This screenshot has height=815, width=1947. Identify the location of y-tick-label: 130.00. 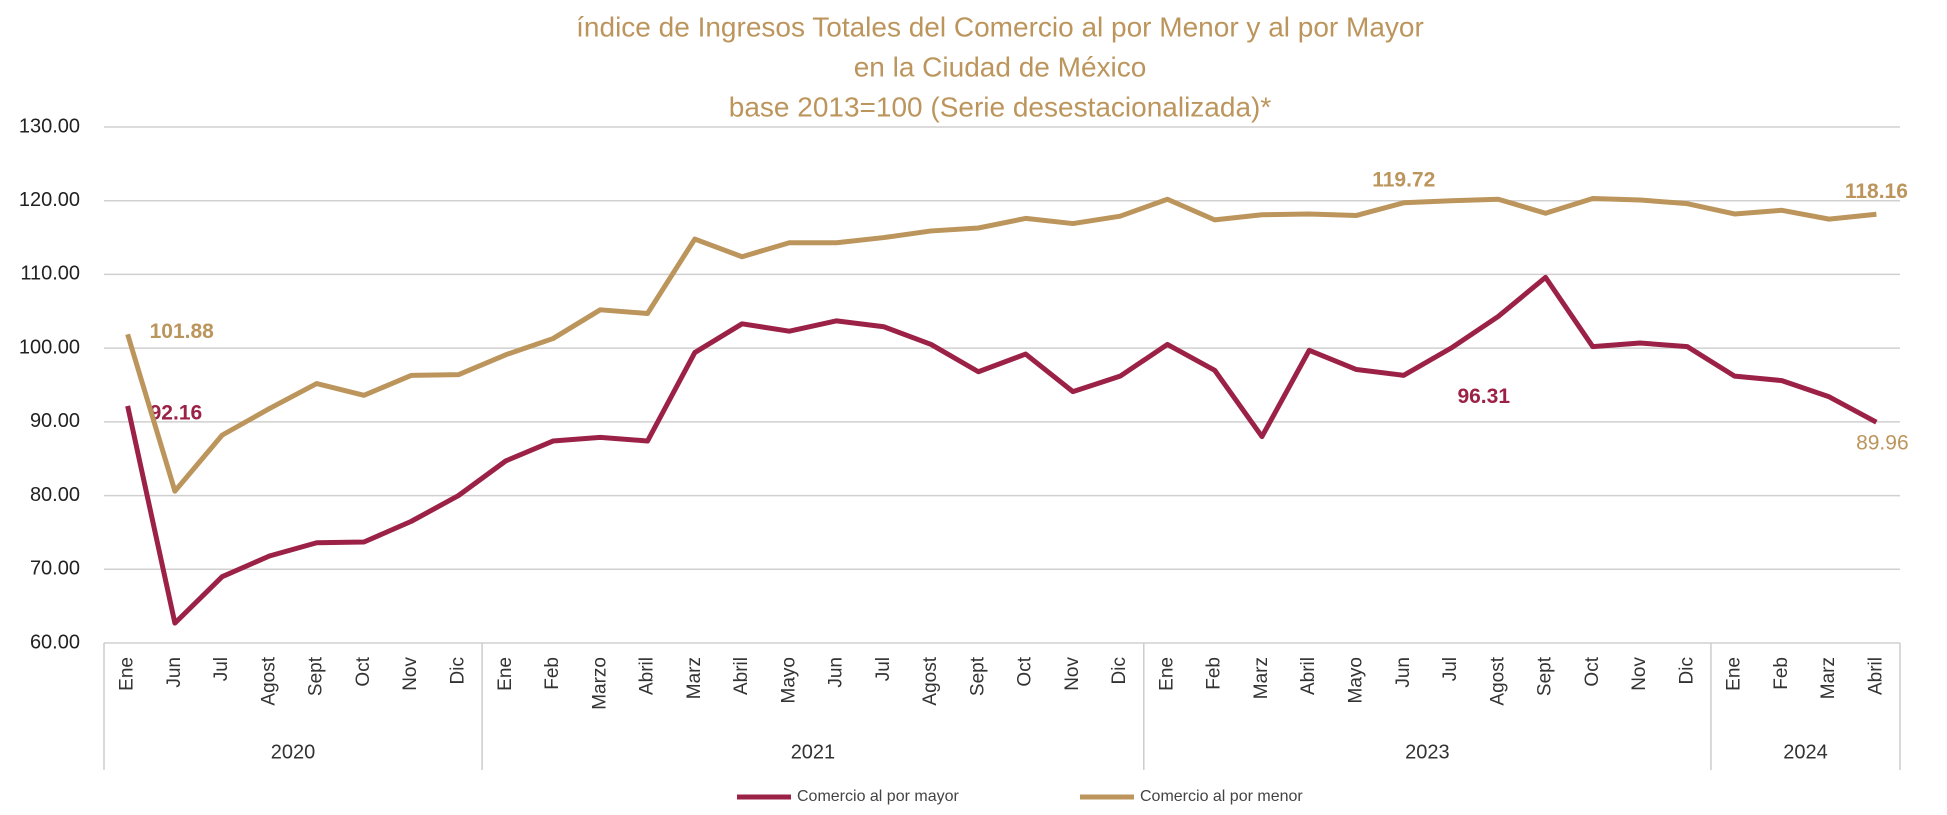
(49, 126).